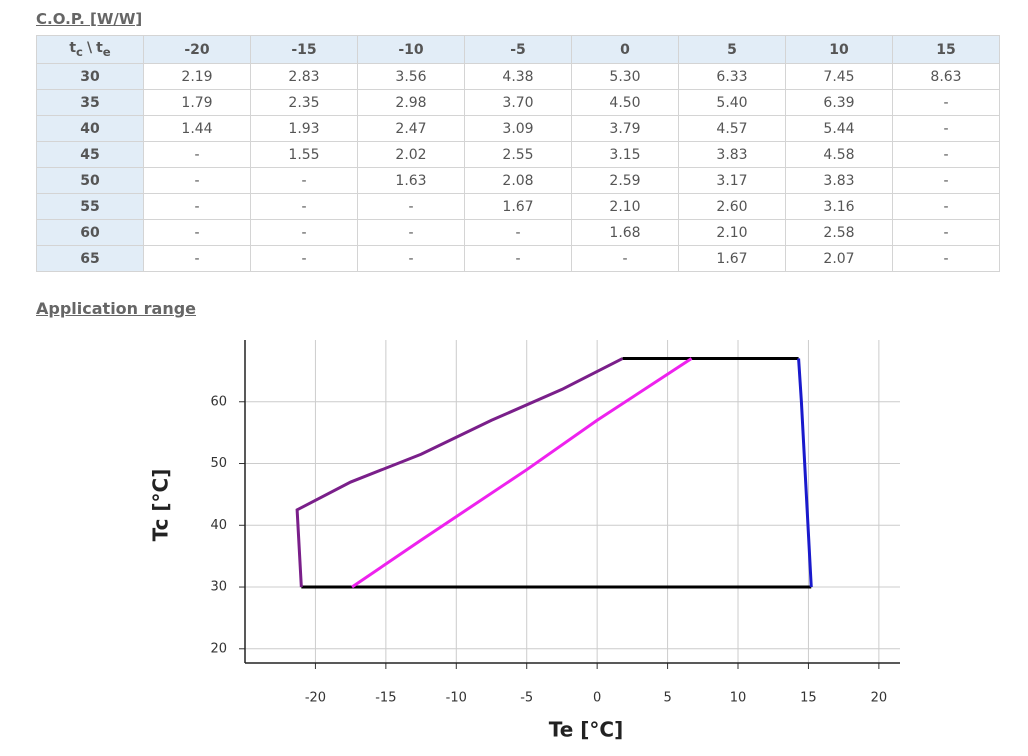 The image size is (1028, 756). I want to click on table-cell: 3.16, so click(839, 206).